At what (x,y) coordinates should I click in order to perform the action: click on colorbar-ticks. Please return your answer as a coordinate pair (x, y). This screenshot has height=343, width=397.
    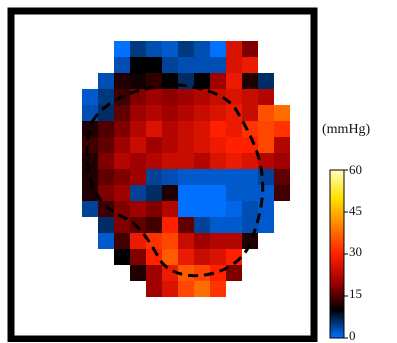
    Looking at the image, I should click on (346, 254).